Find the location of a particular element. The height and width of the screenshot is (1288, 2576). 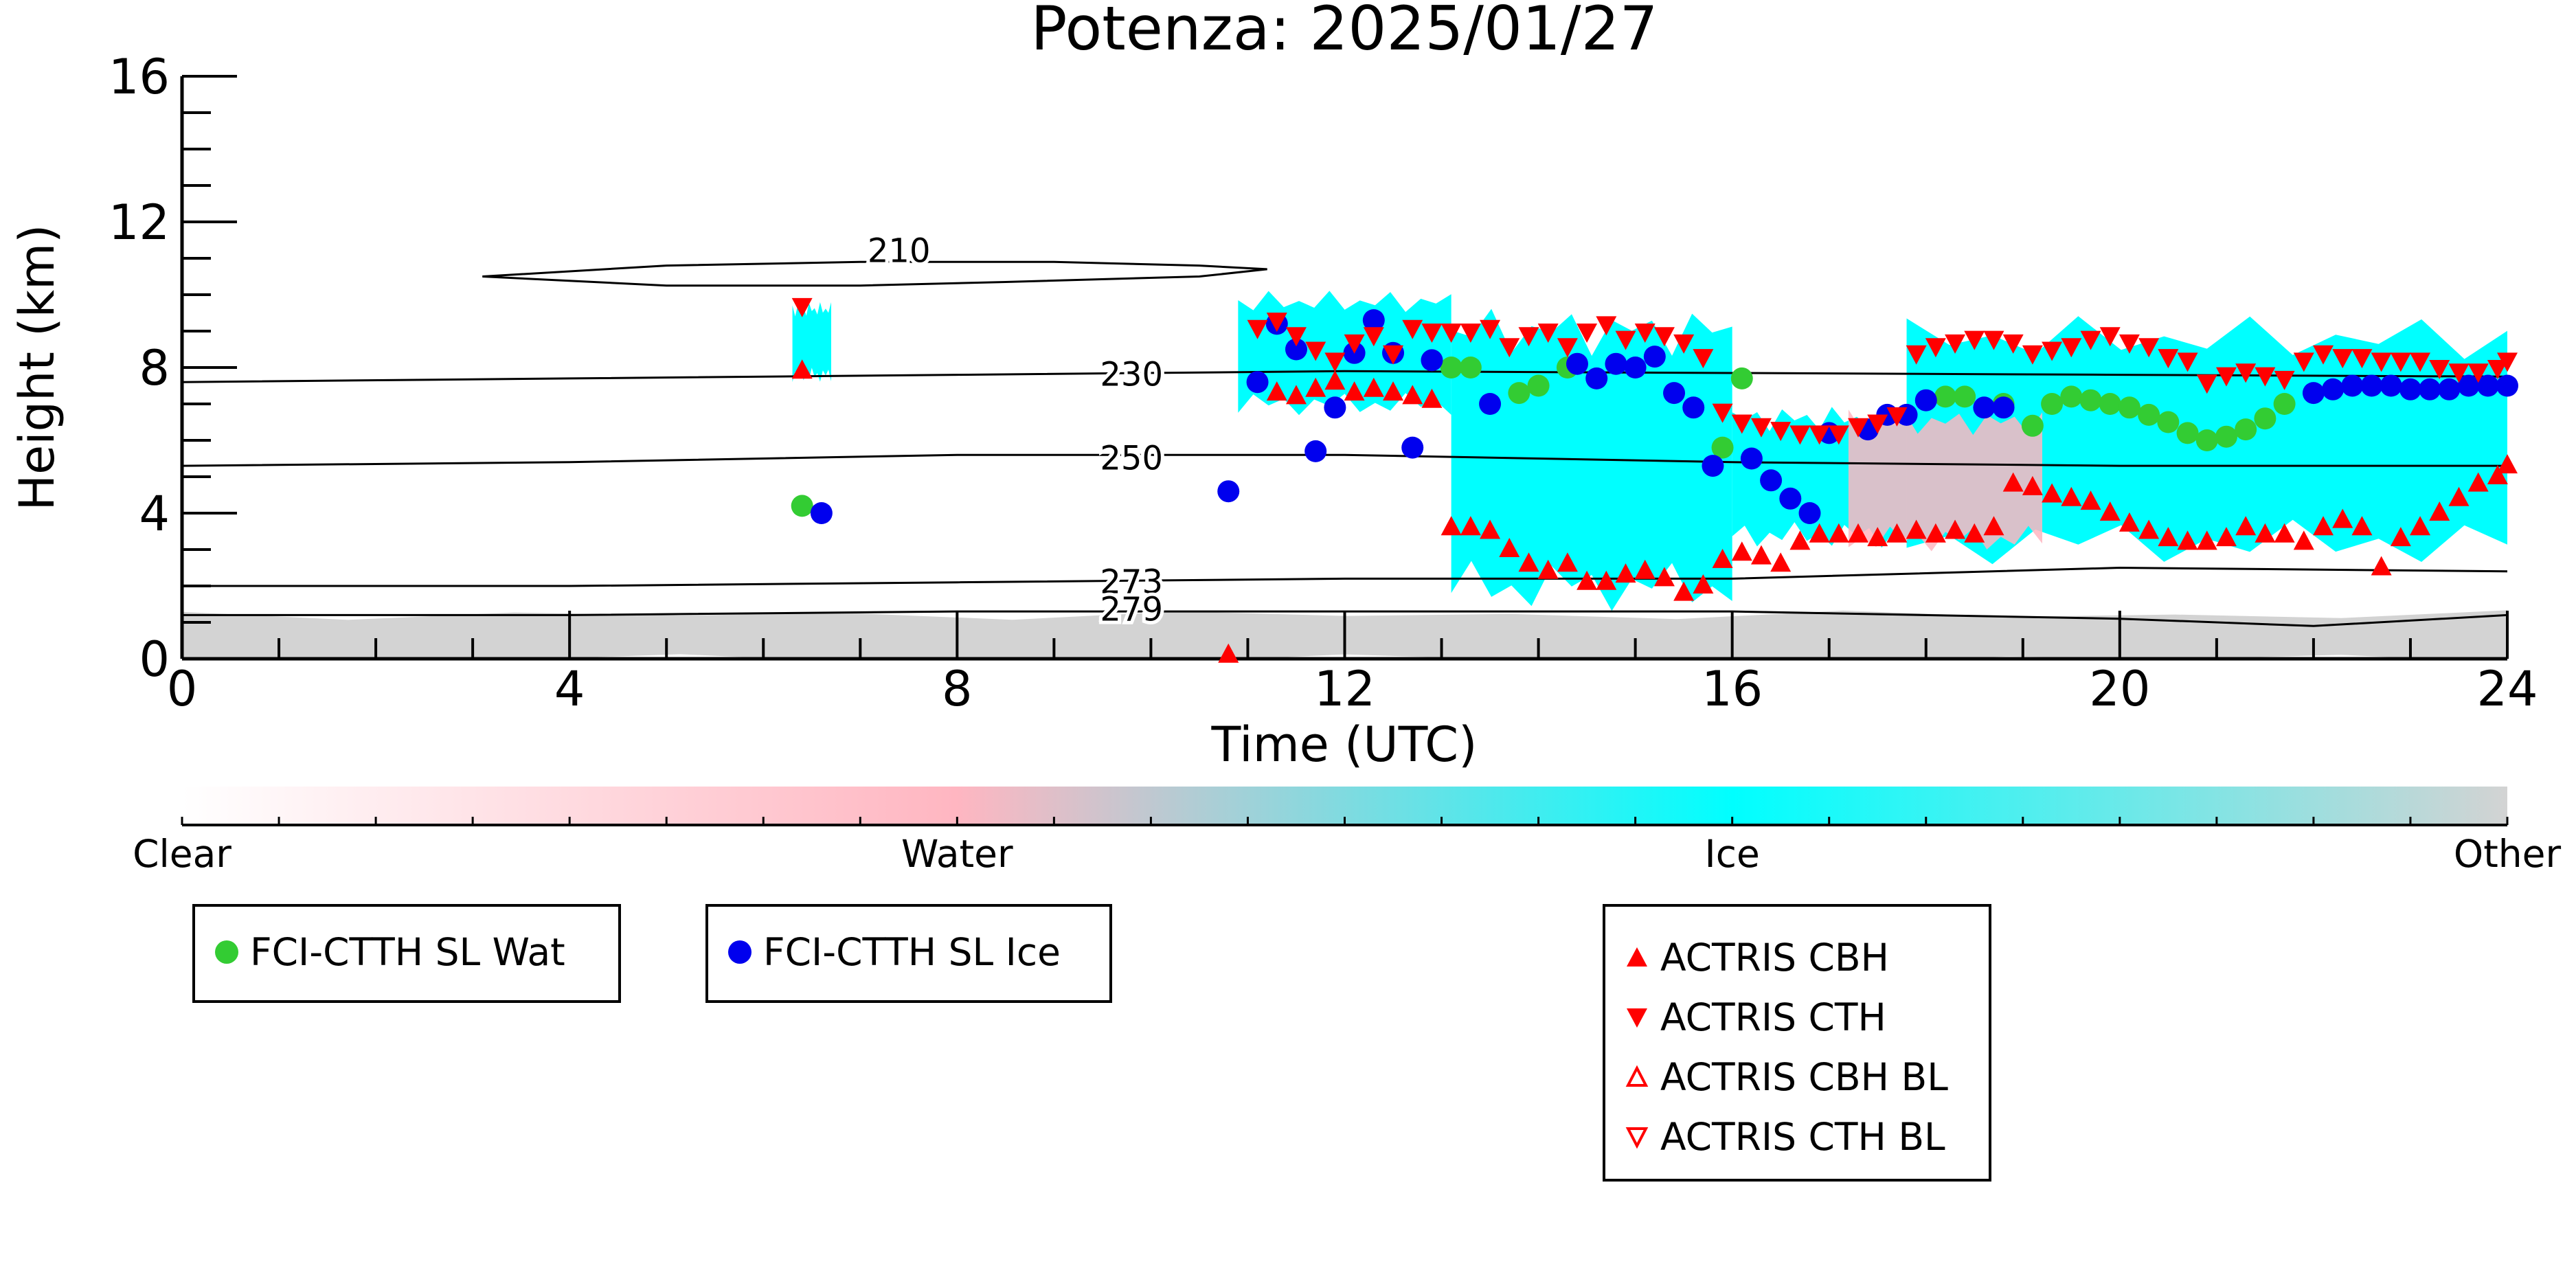

blue-circle-marker-icon is located at coordinates (740, 952).